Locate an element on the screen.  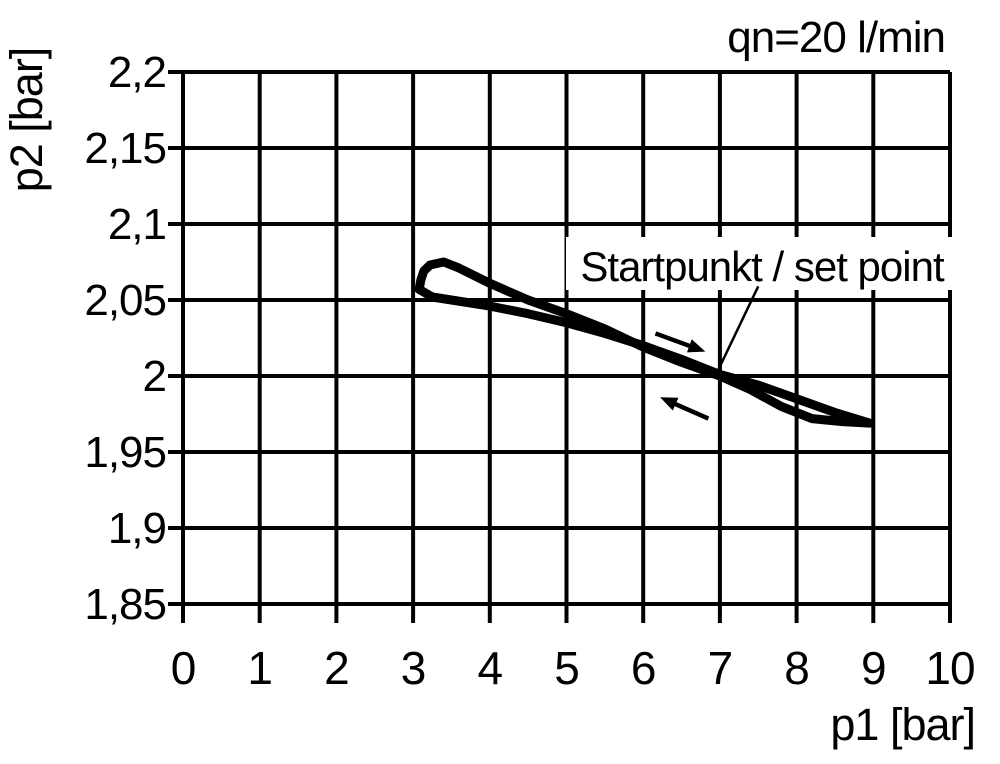
set-point-label-background is located at coordinates (762, 263).